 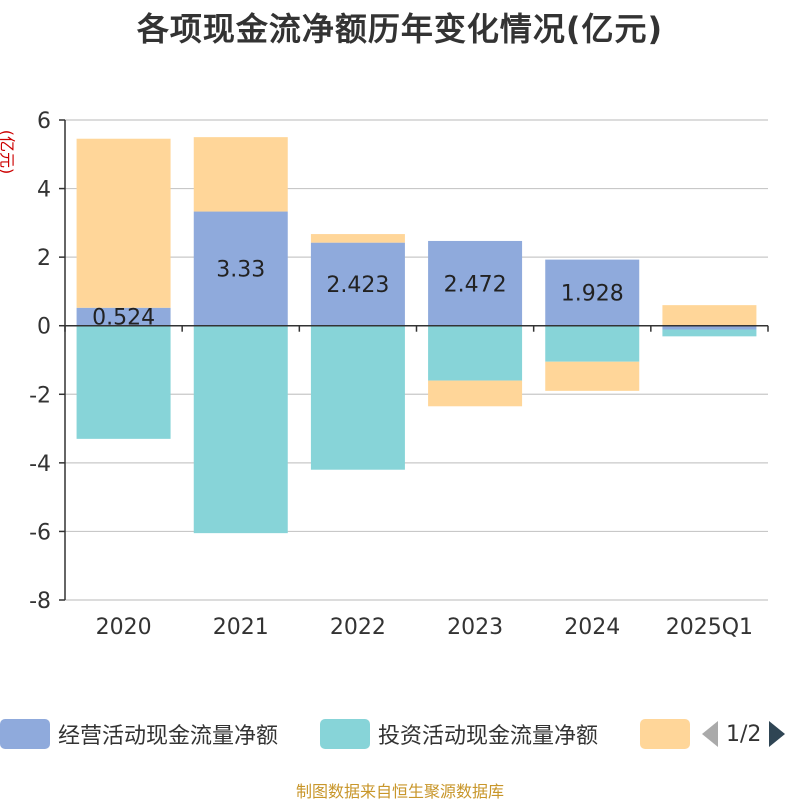 What do you see at coordinates (44, 258) in the screenshot?
I see `y-tick-label: 2` at bounding box center [44, 258].